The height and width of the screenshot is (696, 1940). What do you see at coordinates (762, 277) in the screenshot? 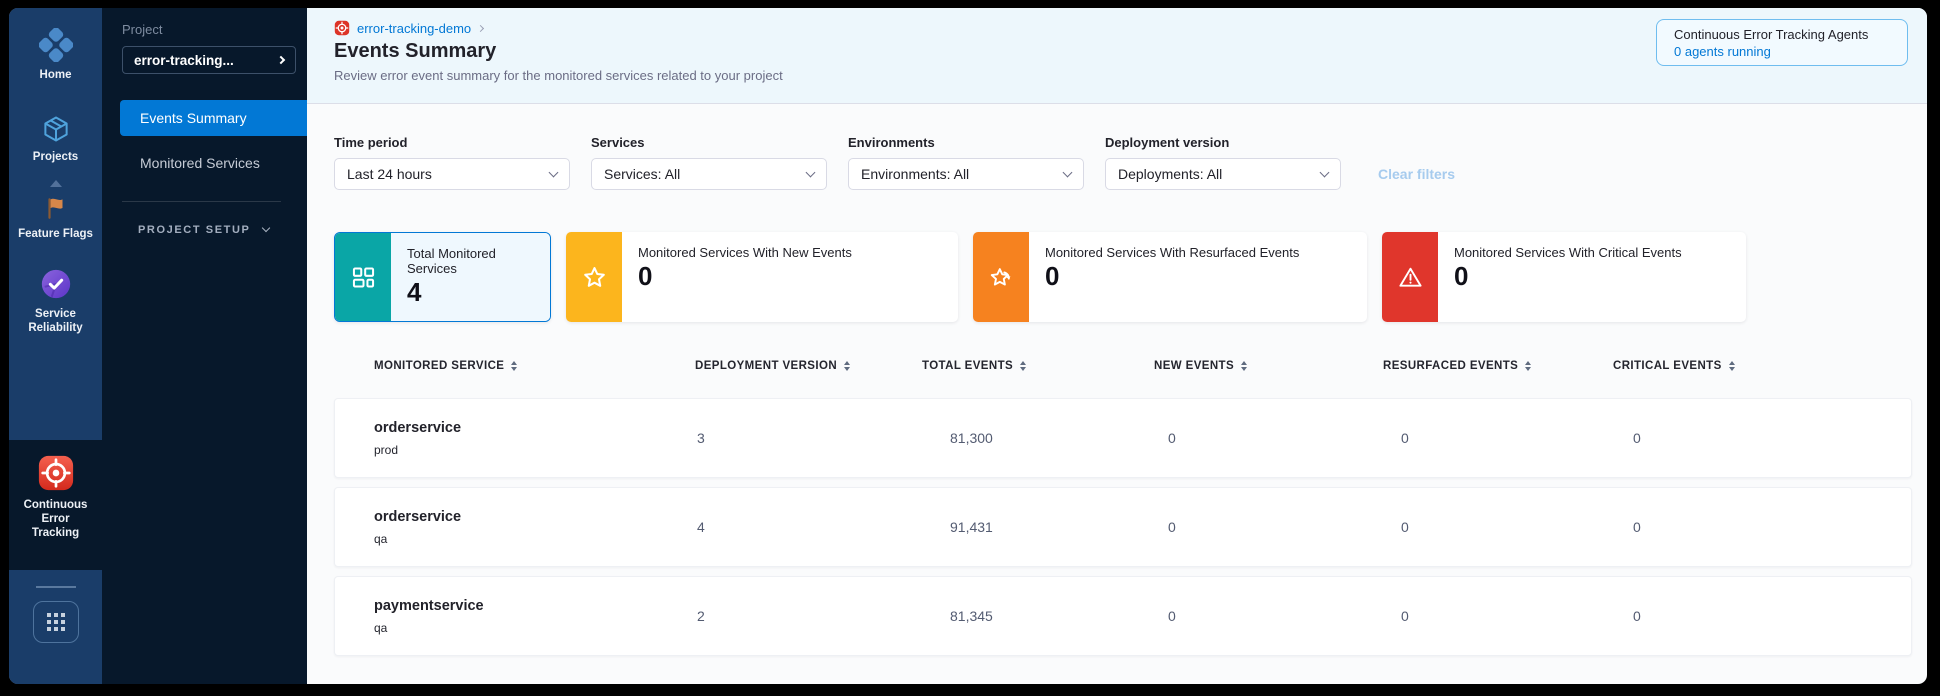
I see `card-new-events: Monitored Services With New Events 0` at bounding box center [762, 277].